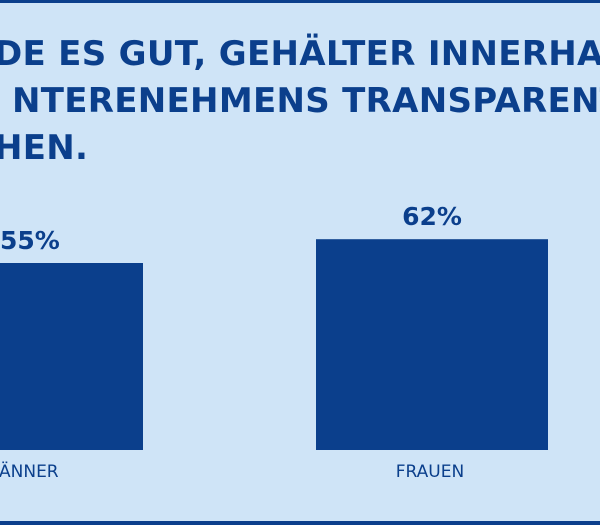 Image resolution: width=600 pixels, height=525 pixels. Describe the element at coordinates (44, 148) in the screenshot. I see `title-line-3: HEN.` at that location.